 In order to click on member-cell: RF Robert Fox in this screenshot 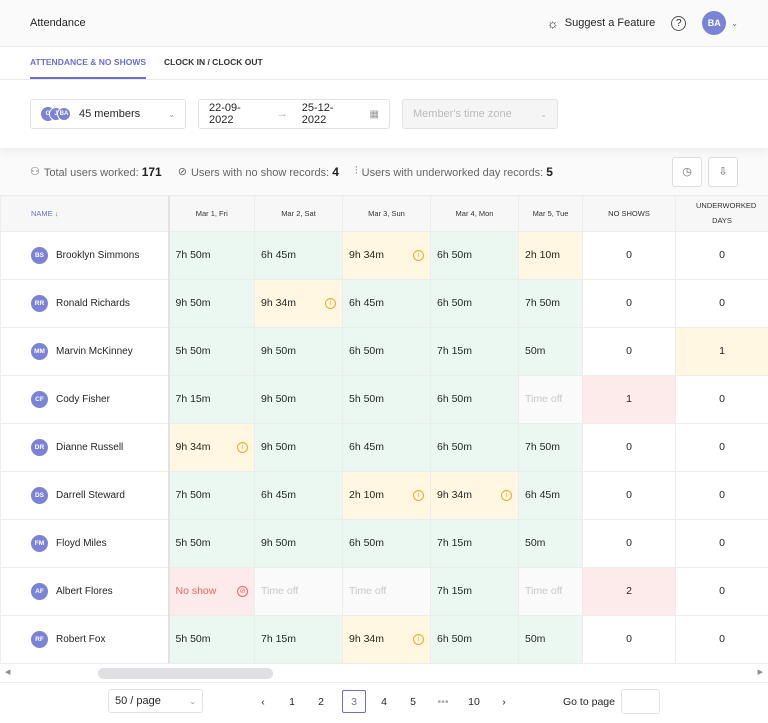, I will do `click(85, 639)`.